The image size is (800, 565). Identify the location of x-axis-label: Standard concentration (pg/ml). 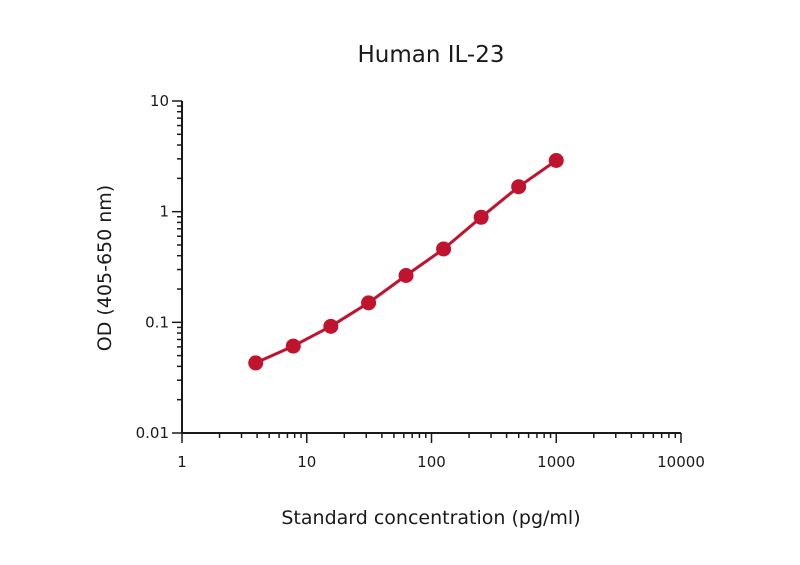
(430, 518).